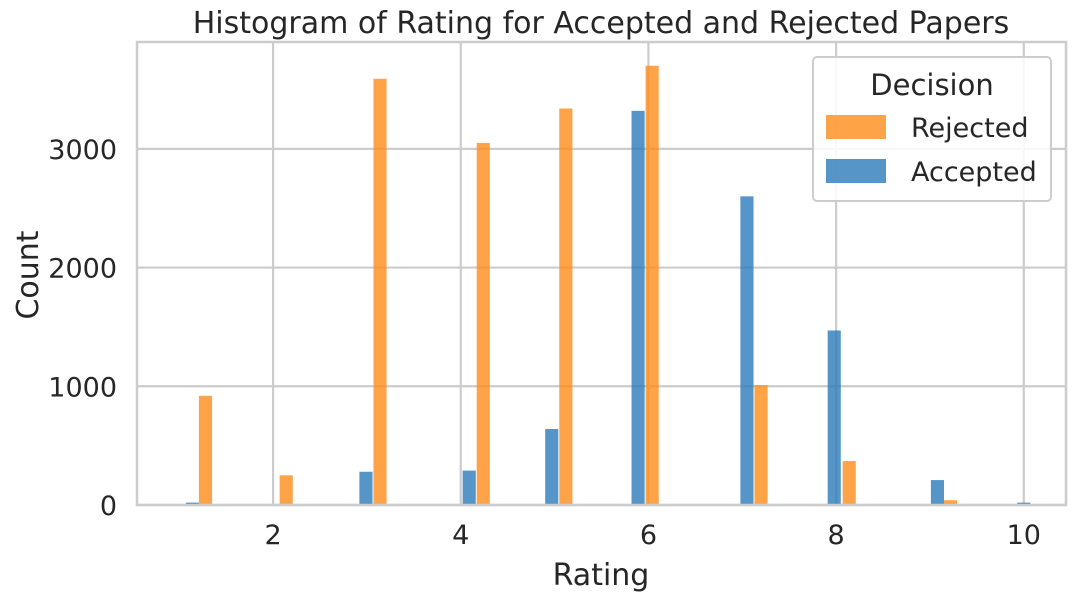 The height and width of the screenshot is (601, 1076). What do you see at coordinates (856, 171) in the screenshot?
I see `legend-swatch-accepted` at bounding box center [856, 171].